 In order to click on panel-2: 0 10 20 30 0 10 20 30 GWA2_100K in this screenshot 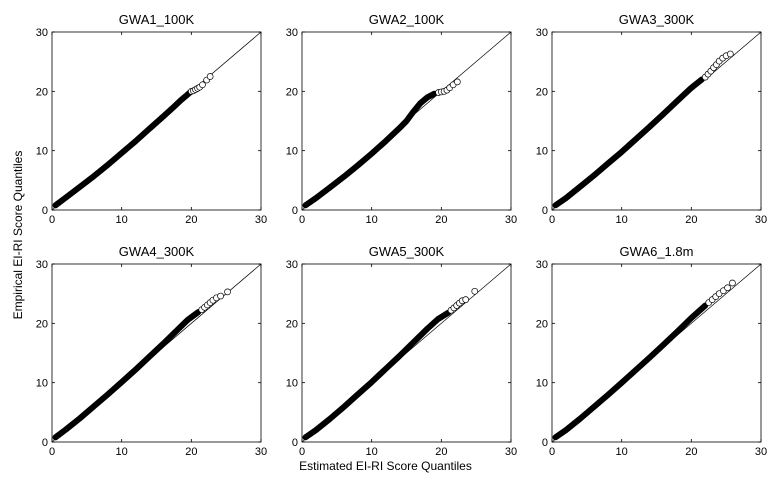, I will do `click(401, 119)`.